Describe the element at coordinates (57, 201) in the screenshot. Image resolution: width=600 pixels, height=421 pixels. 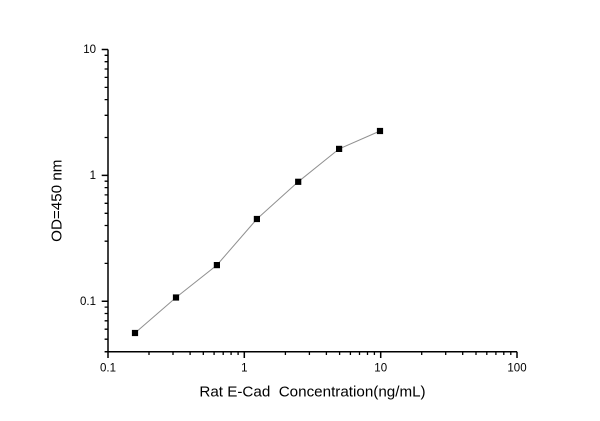
I see `svg-text: OD=450 nm` at that location.